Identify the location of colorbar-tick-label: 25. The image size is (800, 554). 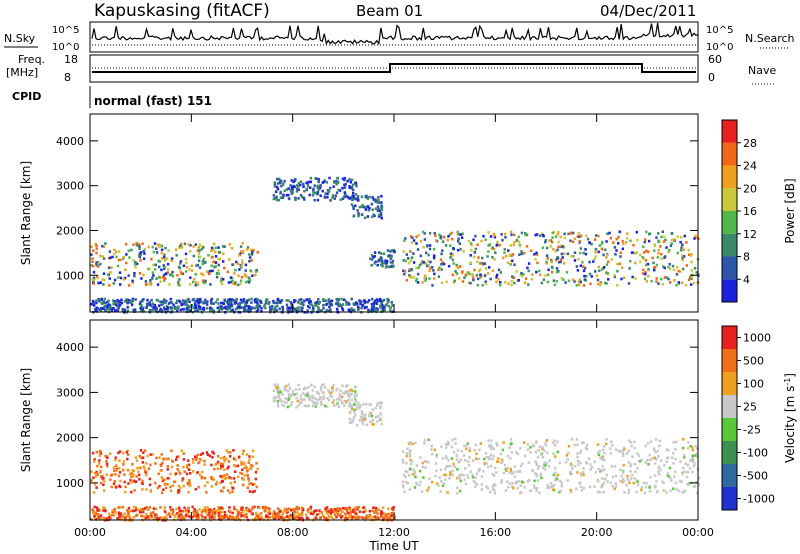
(750, 407).